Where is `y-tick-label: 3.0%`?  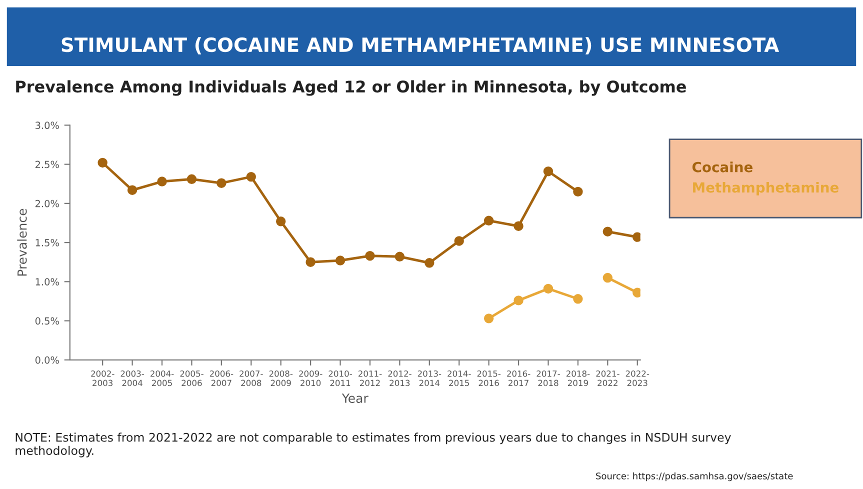
y-tick-label: 3.0% is located at coordinates (47, 126).